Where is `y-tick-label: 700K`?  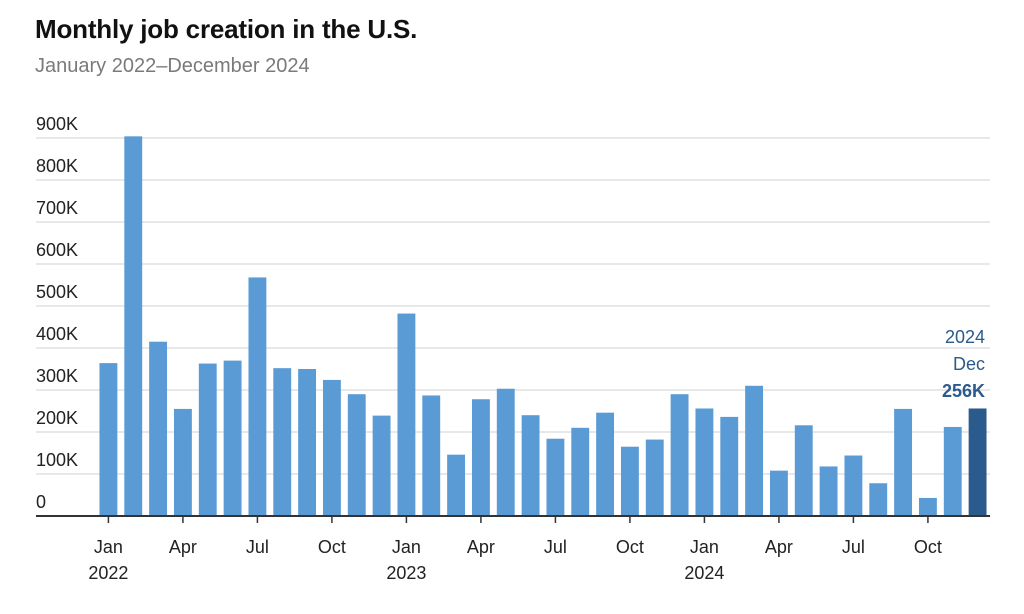 y-tick-label: 700K is located at coordinates (57, 208).